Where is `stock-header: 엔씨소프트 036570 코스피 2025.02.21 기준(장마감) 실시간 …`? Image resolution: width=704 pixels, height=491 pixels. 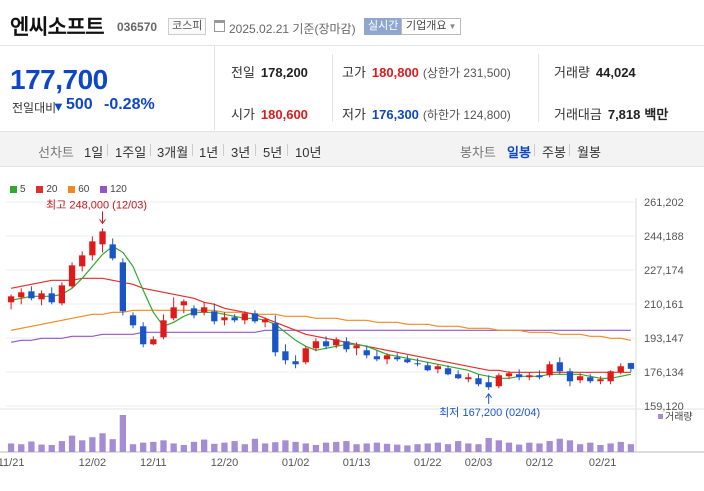
stock-header: 엔씨소프트 036570 코스피 2025.02.21 기준(장마감) 실시간 … is located at coordinates (352, 23).